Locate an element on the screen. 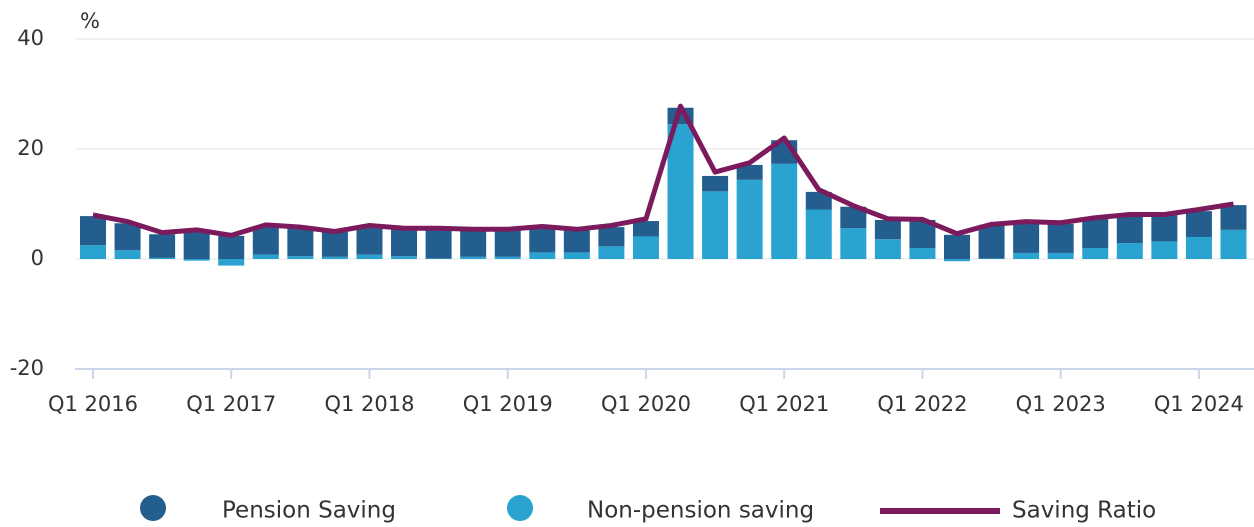 The image size is (1254, 527). x-tick-label: Q1 2018 is located at coordinates (369, 404).